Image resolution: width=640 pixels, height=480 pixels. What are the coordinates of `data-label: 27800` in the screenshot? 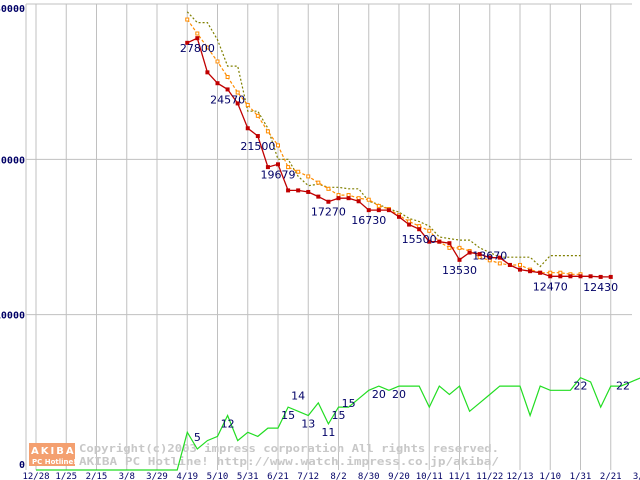 It's located at (197, 48).